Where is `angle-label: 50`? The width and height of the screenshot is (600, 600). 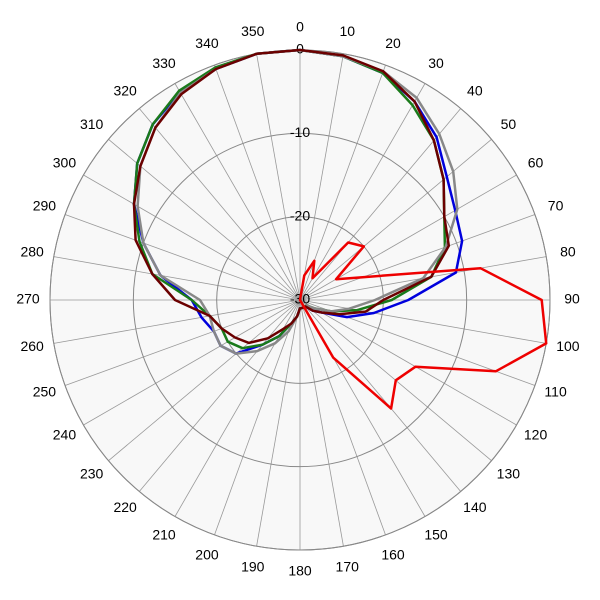
angle-label: 50 is located at coordinates (509, 124).